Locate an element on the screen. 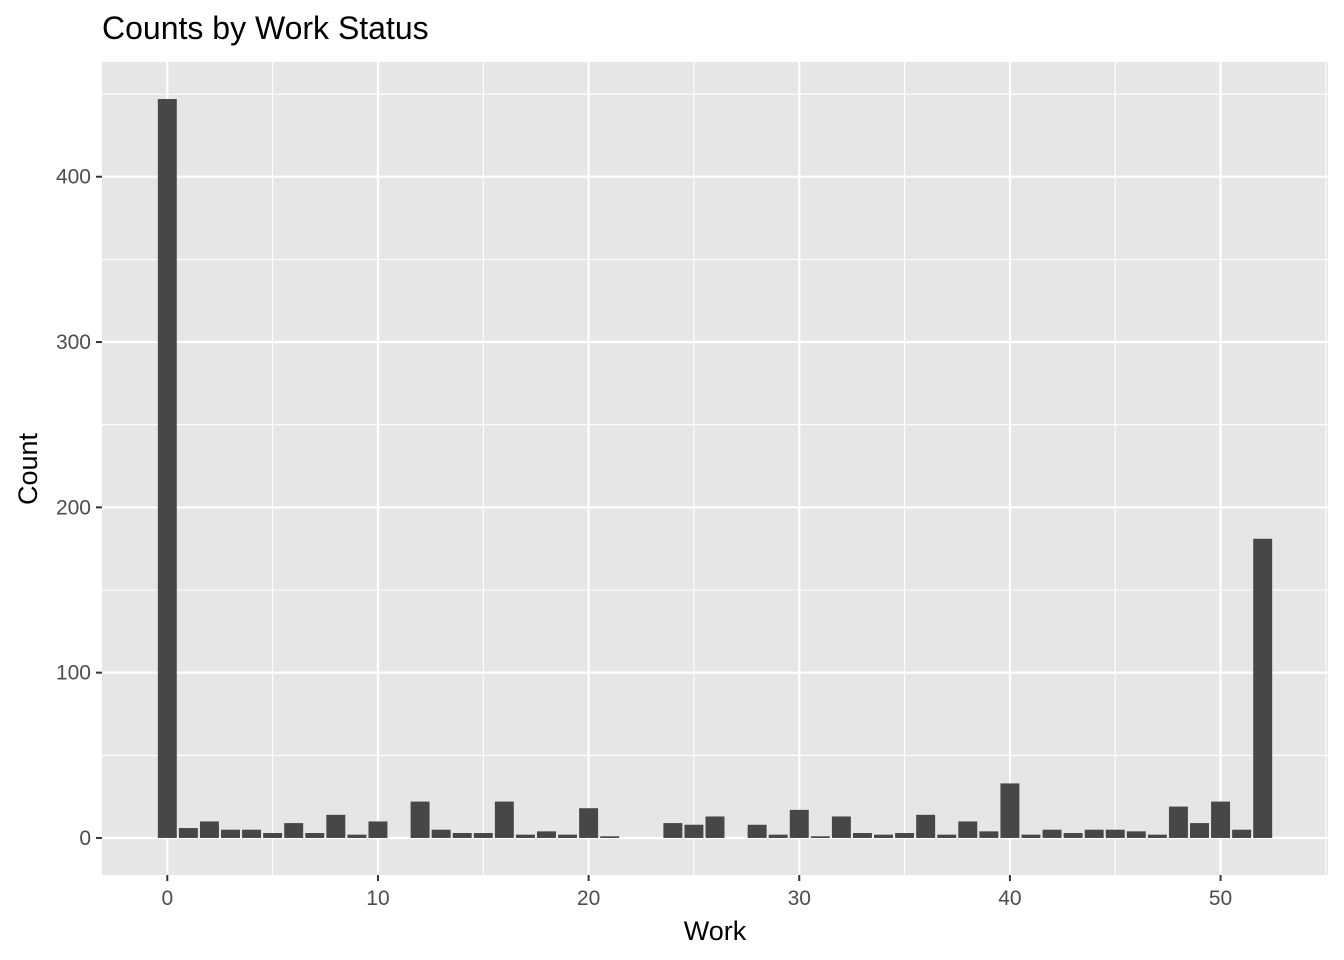 The image size is (1344, 960). x-tick-label: 30 is located at coordinates (799, 898).